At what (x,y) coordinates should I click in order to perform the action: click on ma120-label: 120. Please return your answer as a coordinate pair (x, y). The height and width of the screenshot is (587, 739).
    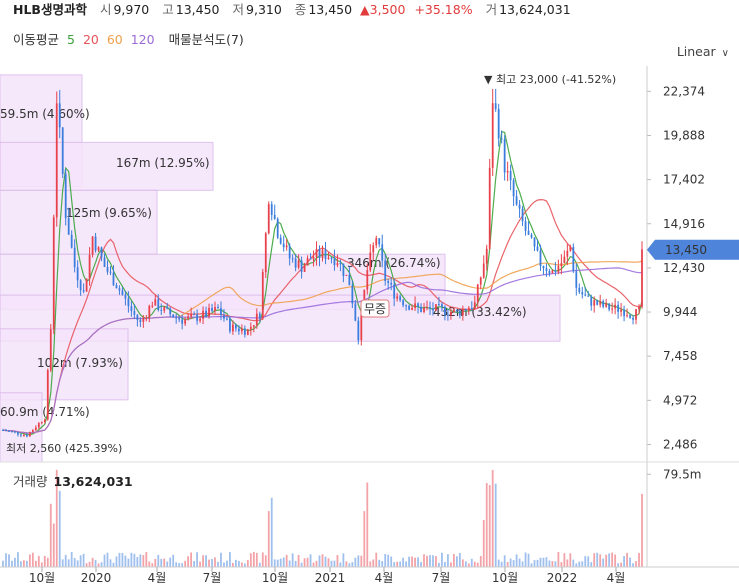
    Looking at the image, I should click on (142, 39).